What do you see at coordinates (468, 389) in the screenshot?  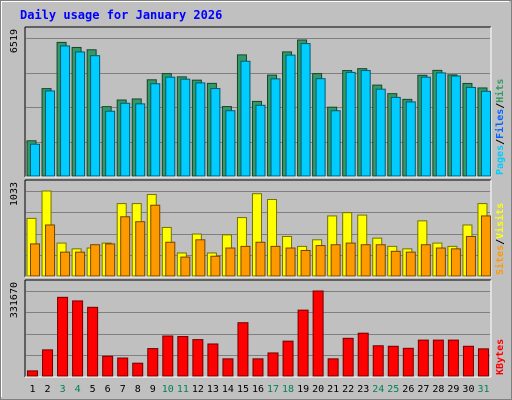 I see `x-tick-label: 30` at bounding box center [468, 389].